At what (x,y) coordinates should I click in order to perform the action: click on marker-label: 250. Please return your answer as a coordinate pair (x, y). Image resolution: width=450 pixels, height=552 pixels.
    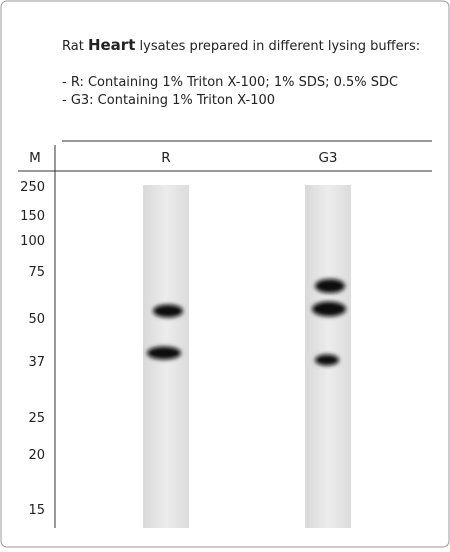
    Looking at the image, I should click on (32, 187).